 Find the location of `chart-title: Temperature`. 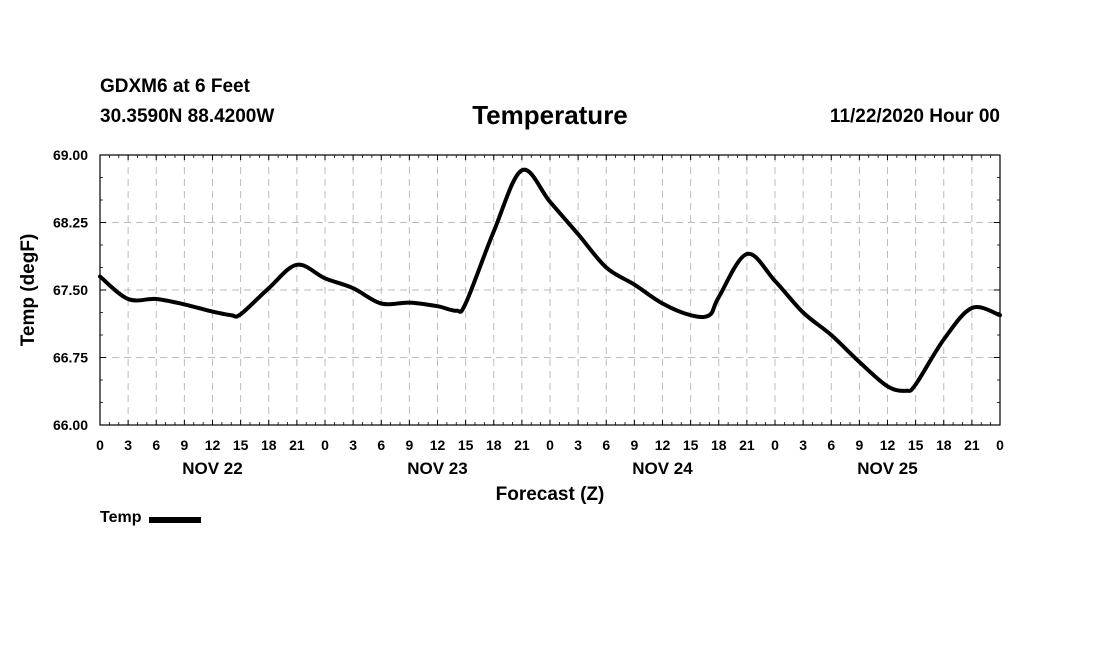

chart-title: Temperature is located at coordinates (550, 115).